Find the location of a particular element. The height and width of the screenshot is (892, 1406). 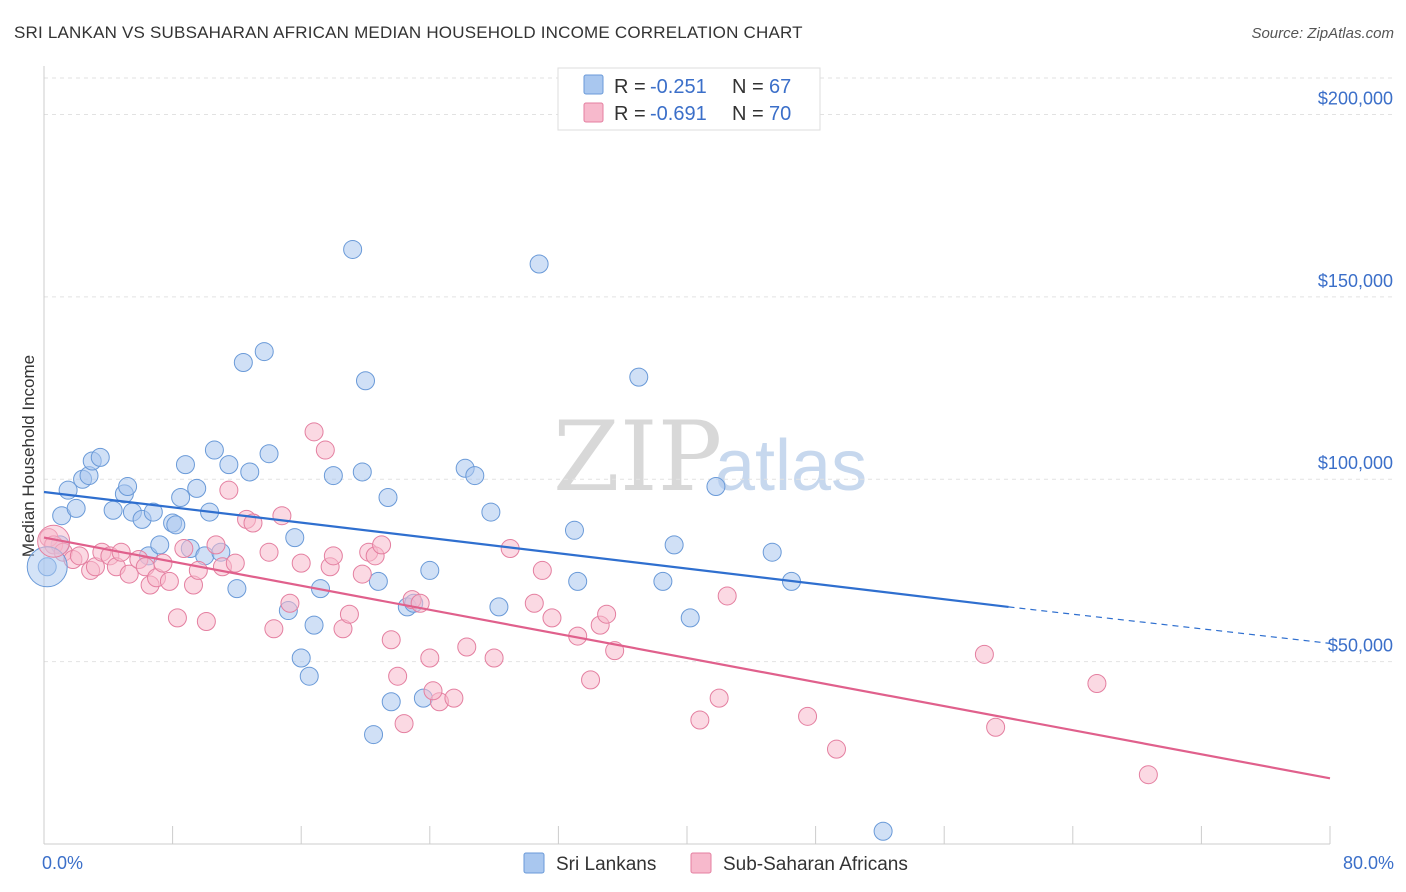

y-tick-labels: $50,000 $100,000 $150,000 $200,000 is located at coordinates (1355, 371).